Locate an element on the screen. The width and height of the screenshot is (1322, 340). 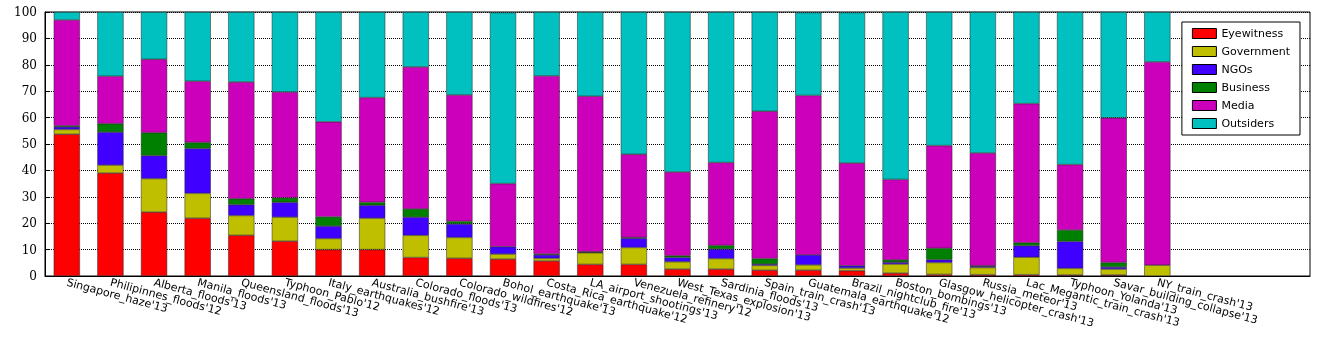
y-tick-label: 60 is located at coordinates (29, 117).